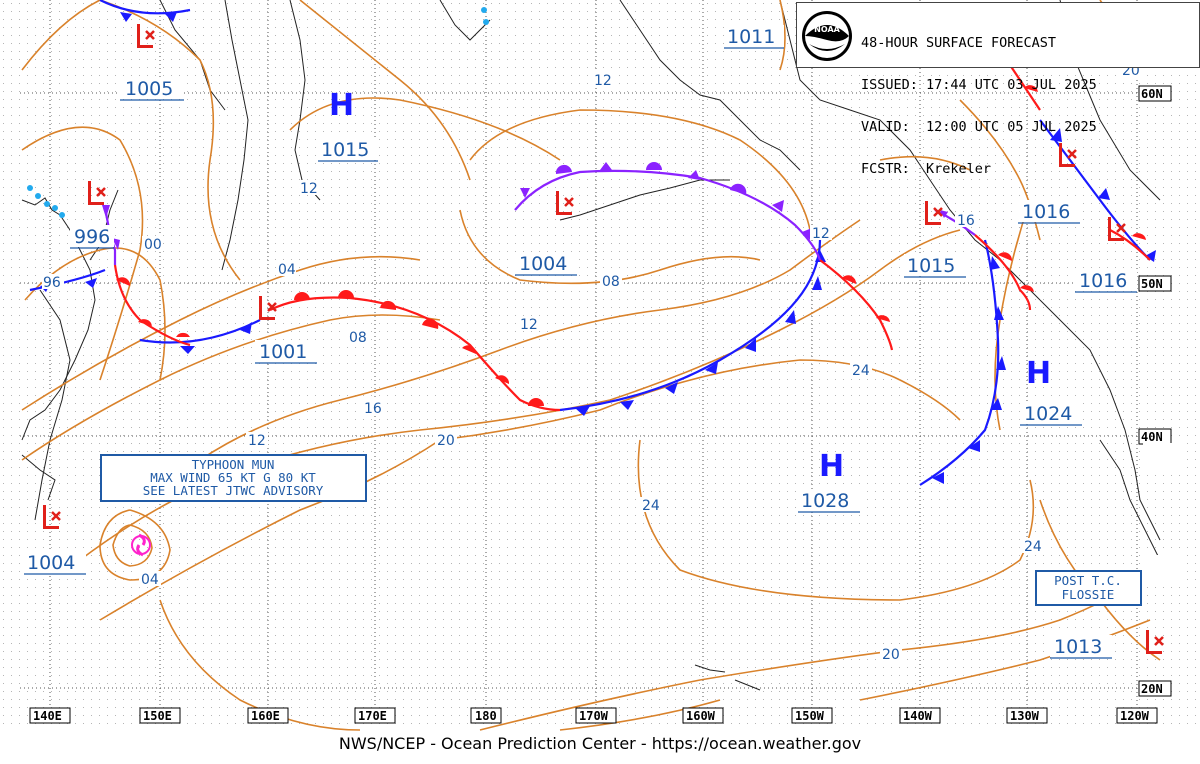 This screenshot has height=764, width=1200. I want to click on latitude-label: 50N, so click(1152, 284).